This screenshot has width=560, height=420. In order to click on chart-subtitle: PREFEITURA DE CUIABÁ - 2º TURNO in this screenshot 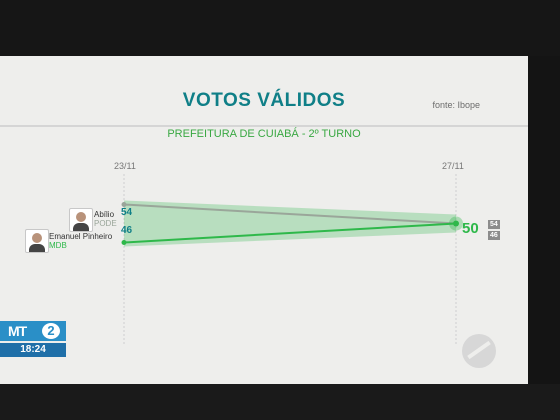, I will do `click(264, 134)`.